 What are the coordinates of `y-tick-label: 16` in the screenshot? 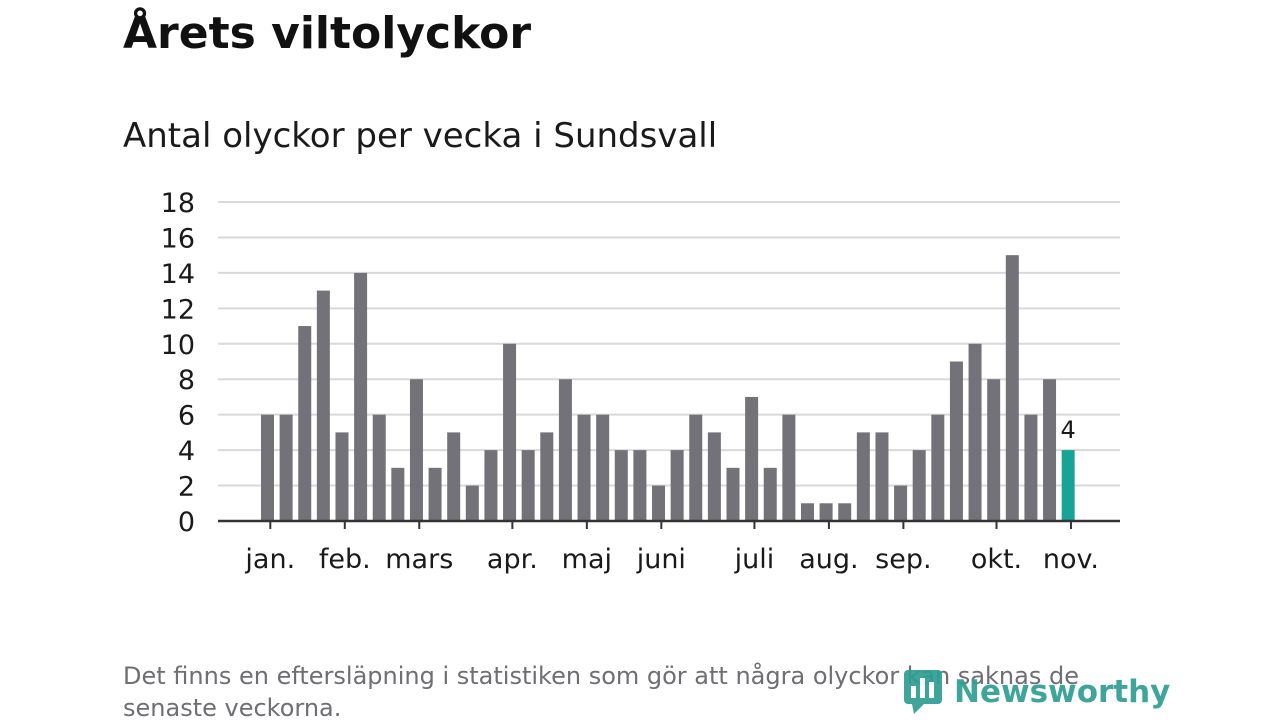 It's located at (178, 238).